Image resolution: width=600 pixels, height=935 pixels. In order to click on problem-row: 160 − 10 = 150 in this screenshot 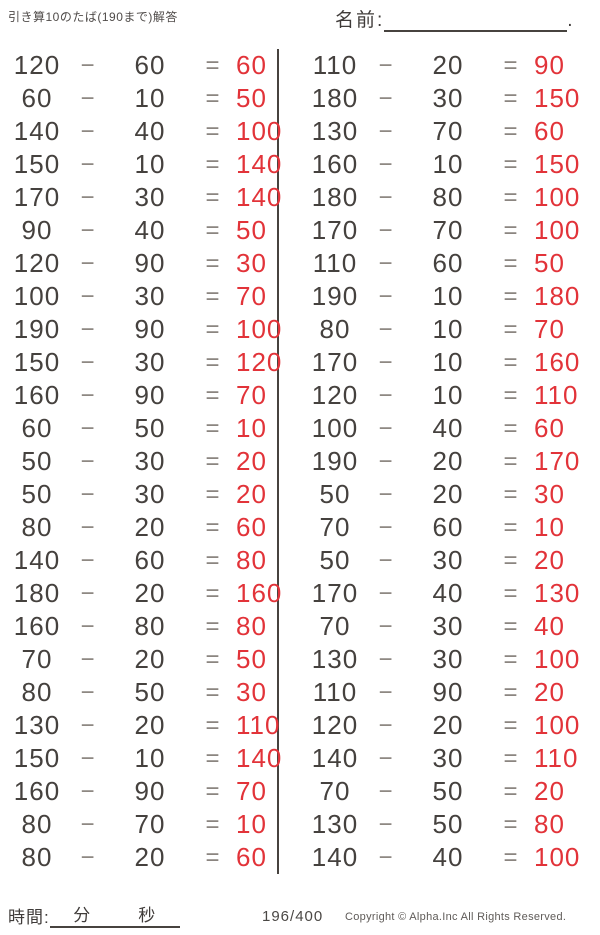, I will do `click(443, 164)`.